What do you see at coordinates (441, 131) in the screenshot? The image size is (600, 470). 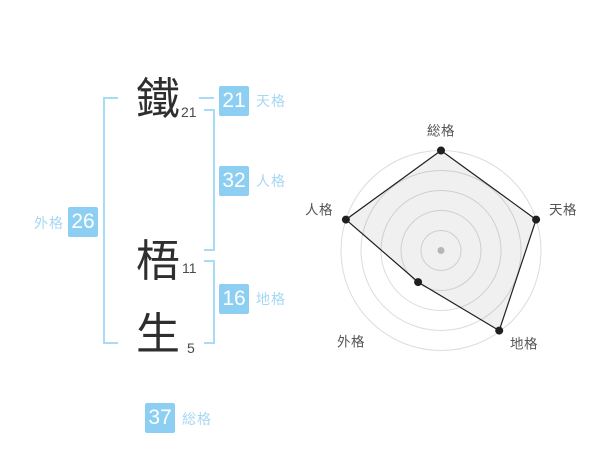 I see `radar-axis-label-soukaku: 総格` at bounding box center [441, 131].